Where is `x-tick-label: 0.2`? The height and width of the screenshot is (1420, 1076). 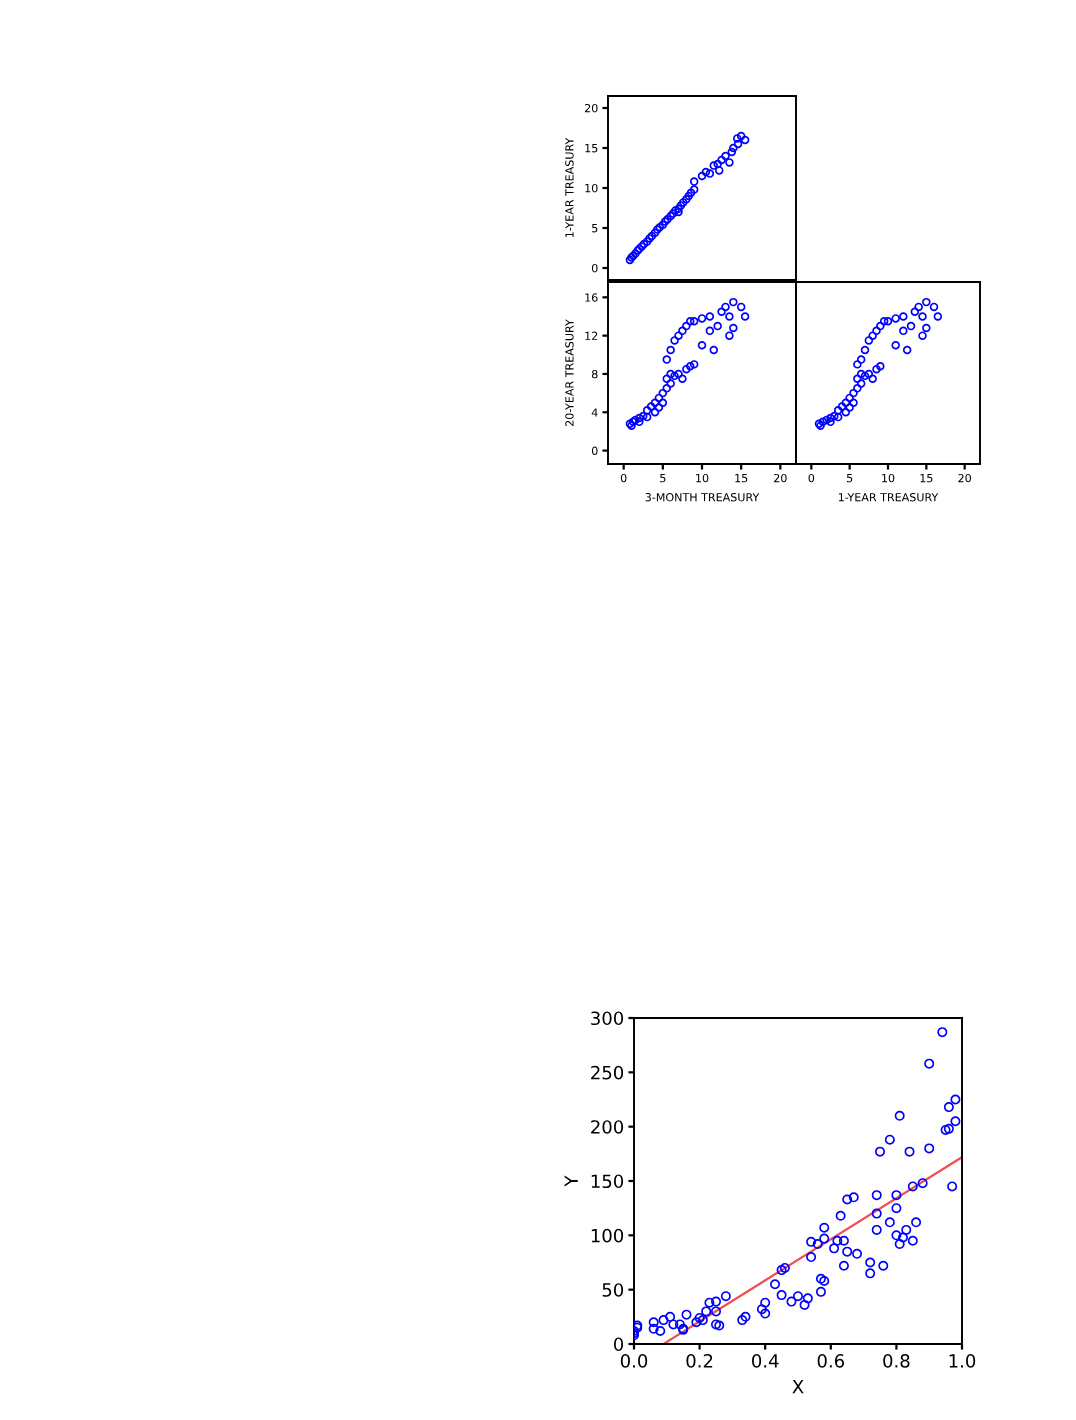
x-tick-label: 0.2 is located at coordinates (699, 1361).